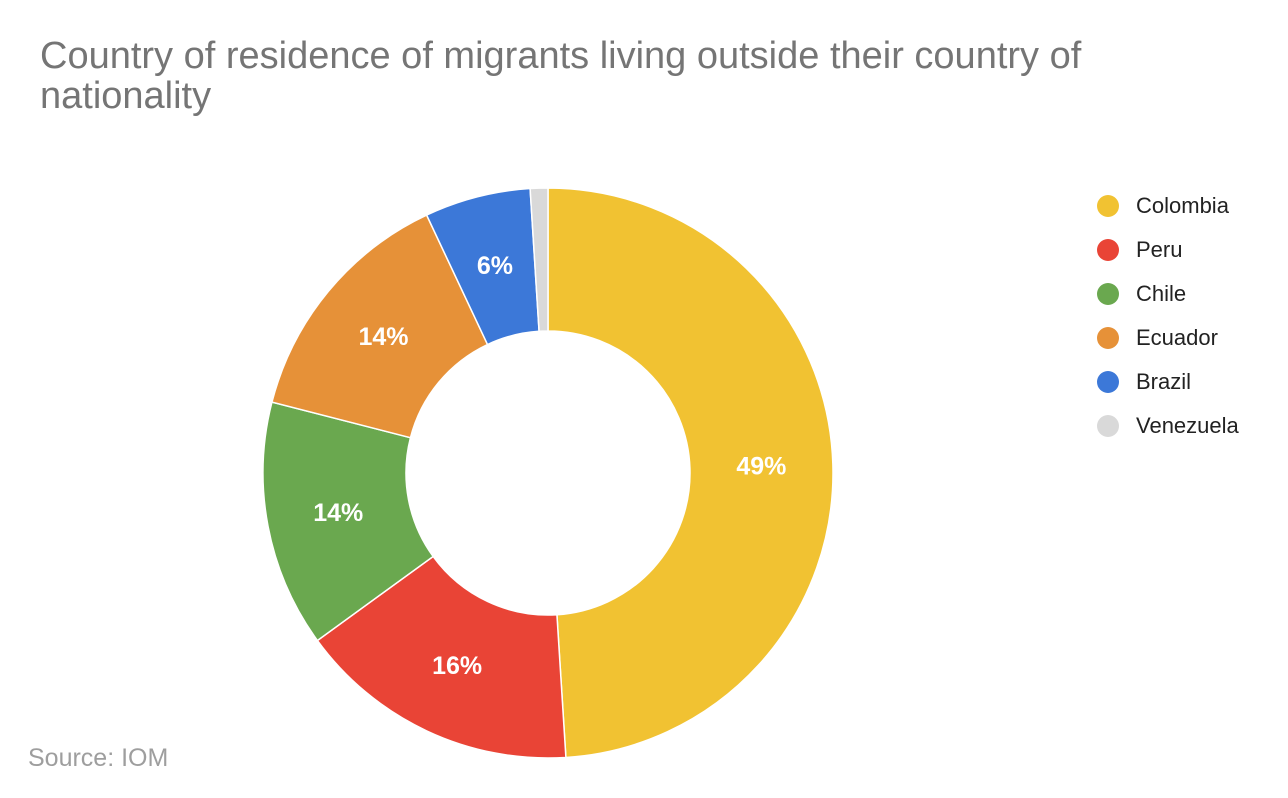  Describe the element at coordinates (1187, 425) in the screenshot. I see `legend-label: Venezuela` at that location.